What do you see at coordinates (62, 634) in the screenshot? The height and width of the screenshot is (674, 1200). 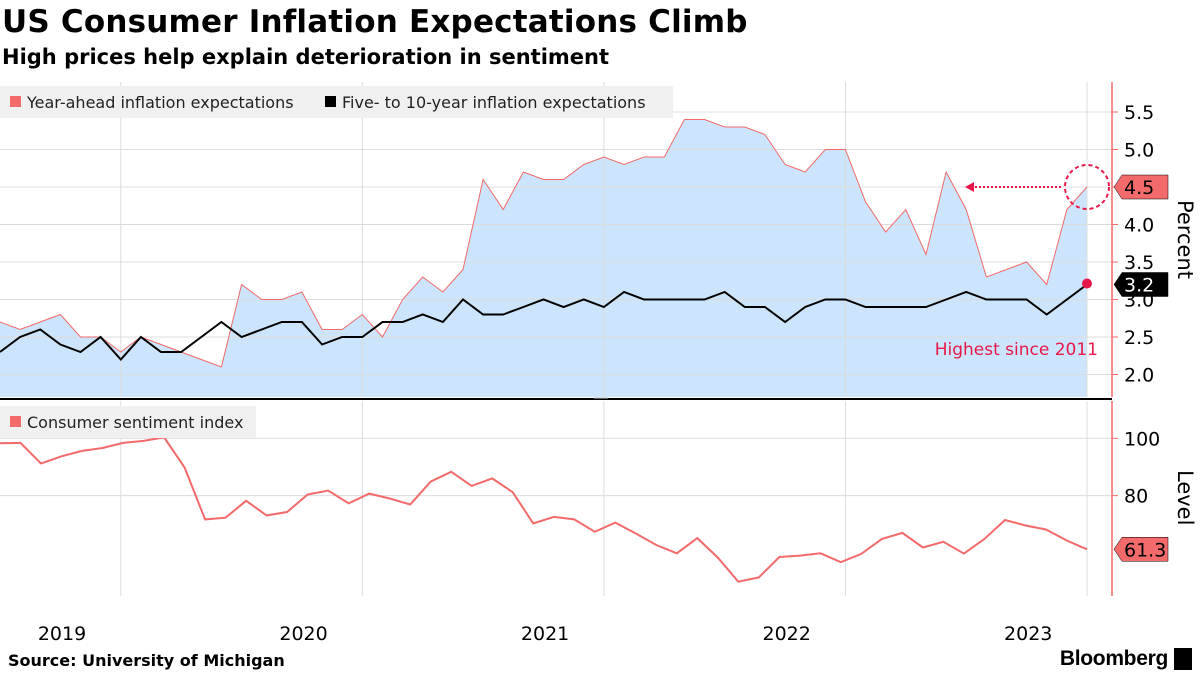 I see `x-axis-year-label: 2019` at bounding box center [62, 634].